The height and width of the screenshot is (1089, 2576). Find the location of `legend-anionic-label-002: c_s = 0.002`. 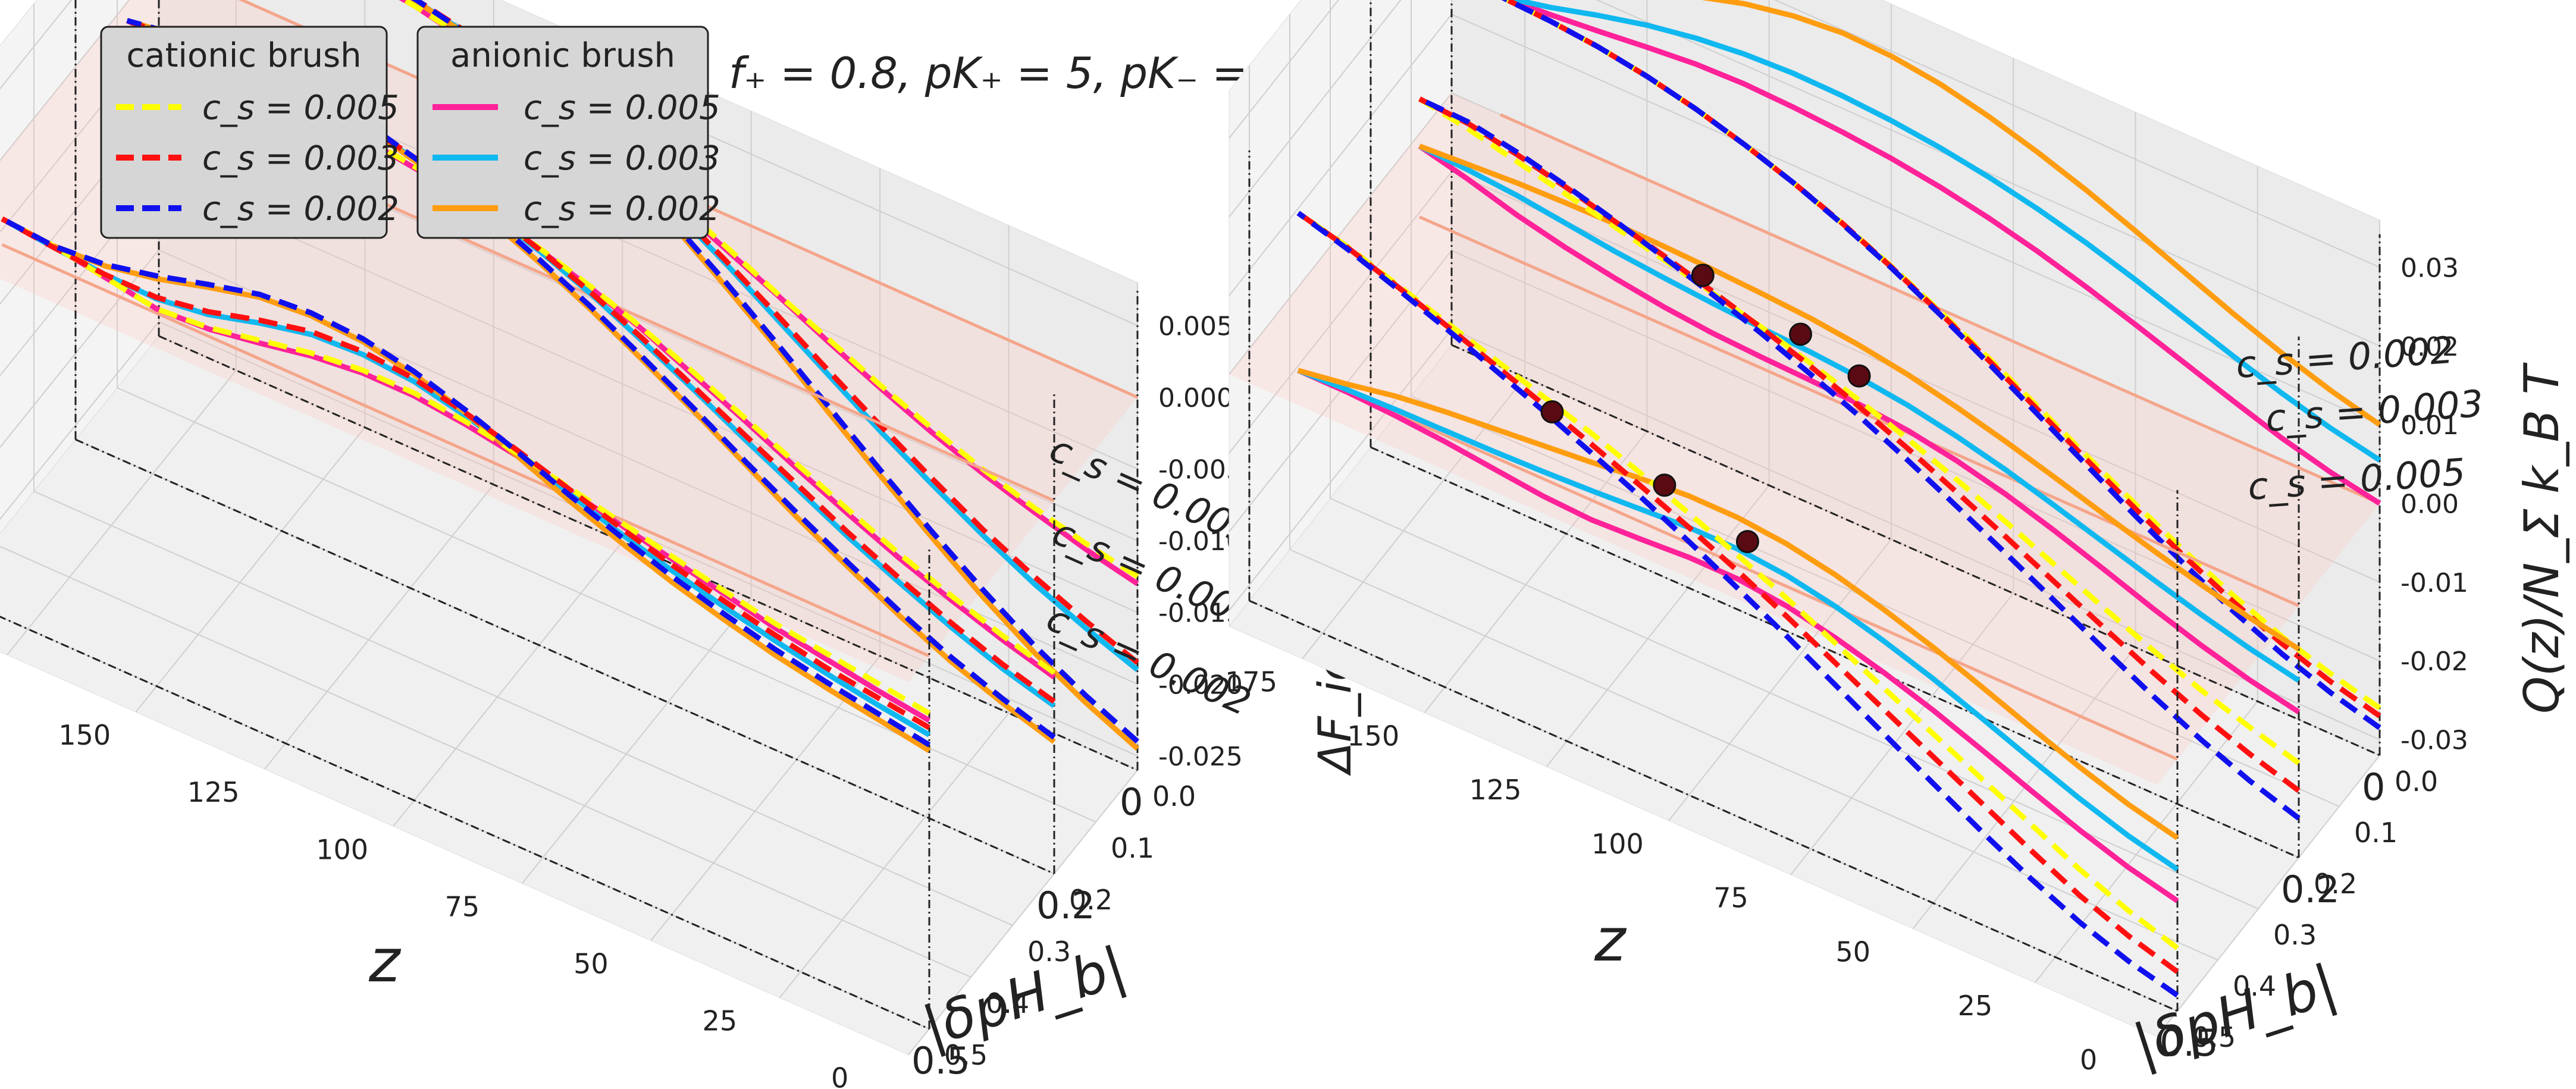

legend-anionic-label-002: c_s = 0.002 is located at coordinates (622, 209).